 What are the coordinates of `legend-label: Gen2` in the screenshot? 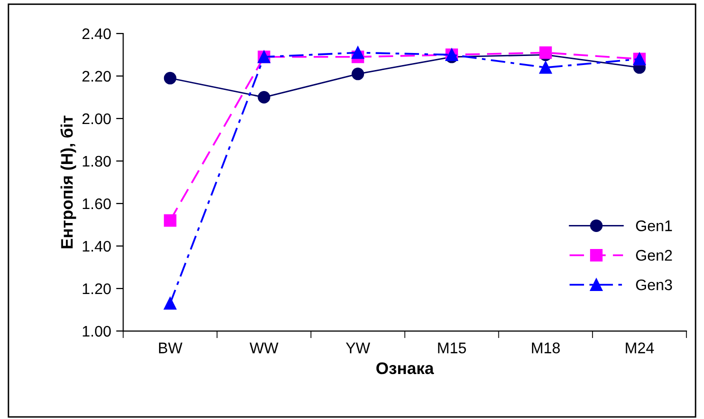 It's located at (654, 255).